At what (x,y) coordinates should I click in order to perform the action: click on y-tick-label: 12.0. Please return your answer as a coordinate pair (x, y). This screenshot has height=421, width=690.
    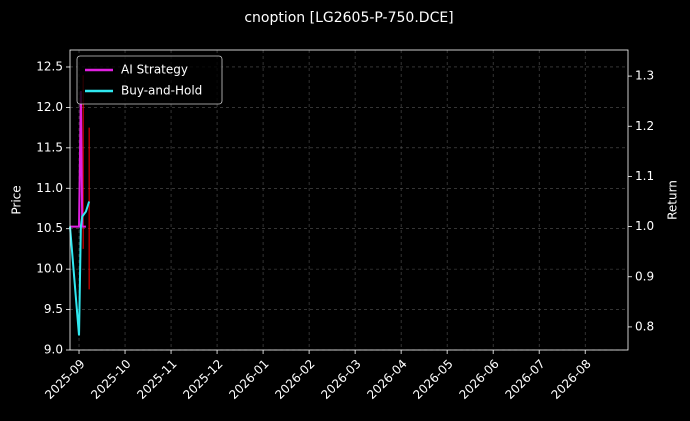
    Looking at the image, I should click on (49, 107).